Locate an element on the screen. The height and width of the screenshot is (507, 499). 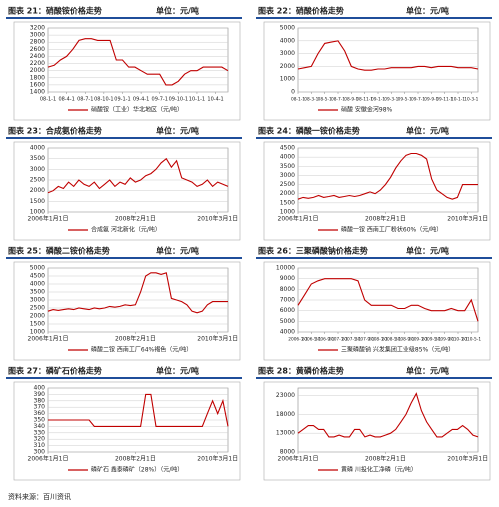
legend-label: 磷酸二铵 西南工厂64%褐色（元/吨） is located at coordinates (141, 350).